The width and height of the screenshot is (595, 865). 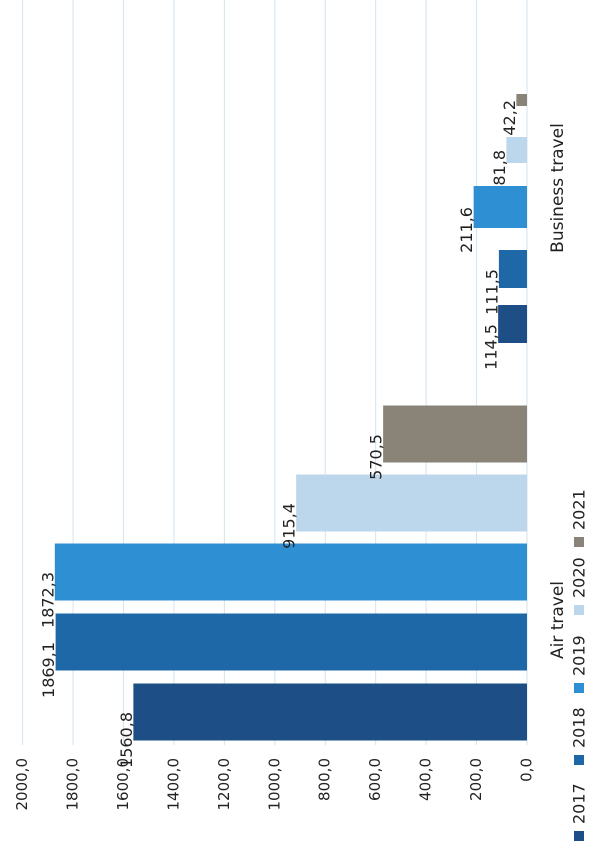 What do you see at coordinates (126, 740) in the screenshot?
I see `data-label: 1560,8` at bounding box center [126, 740].